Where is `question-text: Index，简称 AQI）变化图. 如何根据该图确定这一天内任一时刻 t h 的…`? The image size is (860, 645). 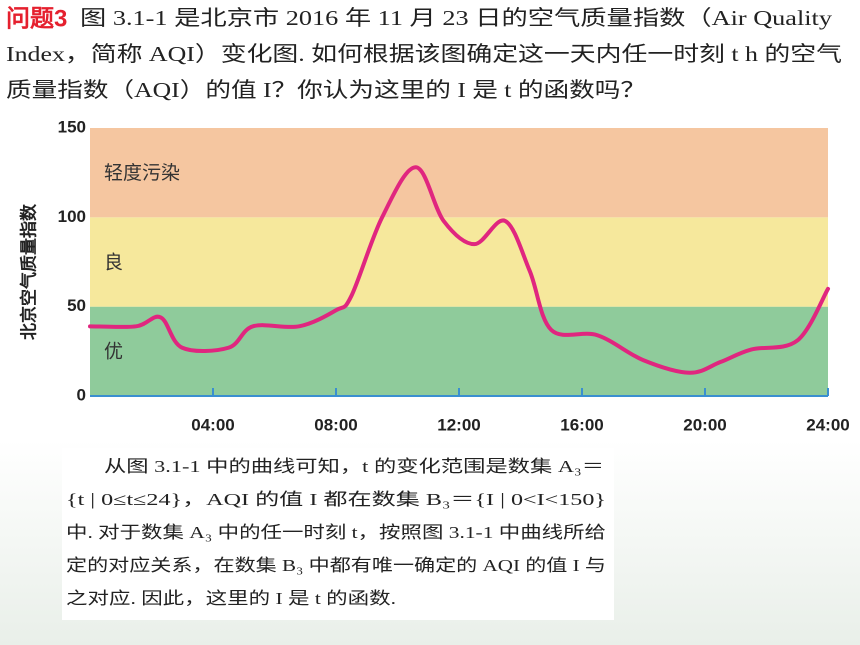 question-text: Index，简称 AQI）变化图. 如何根据该图确定这一天内任一时刻 t h 的… is located at coordinates (424, 54).